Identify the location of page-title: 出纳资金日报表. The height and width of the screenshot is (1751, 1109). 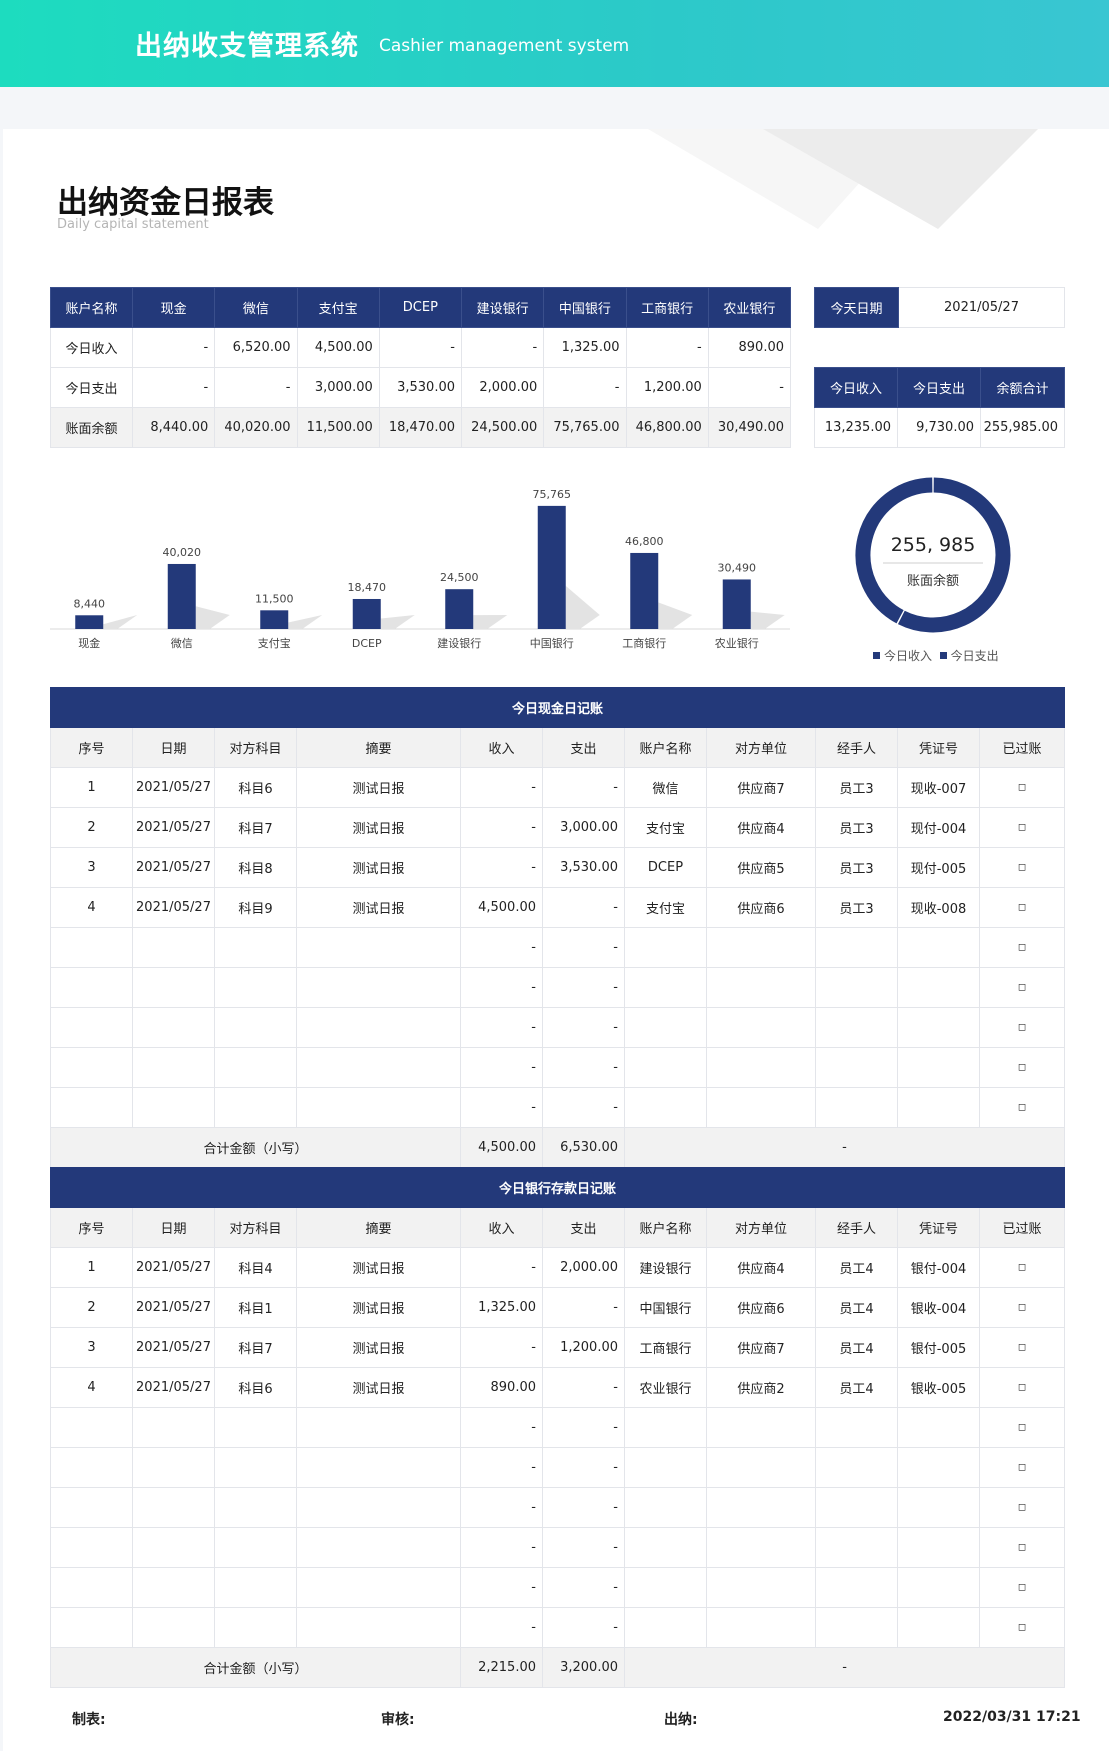
(165, 203).